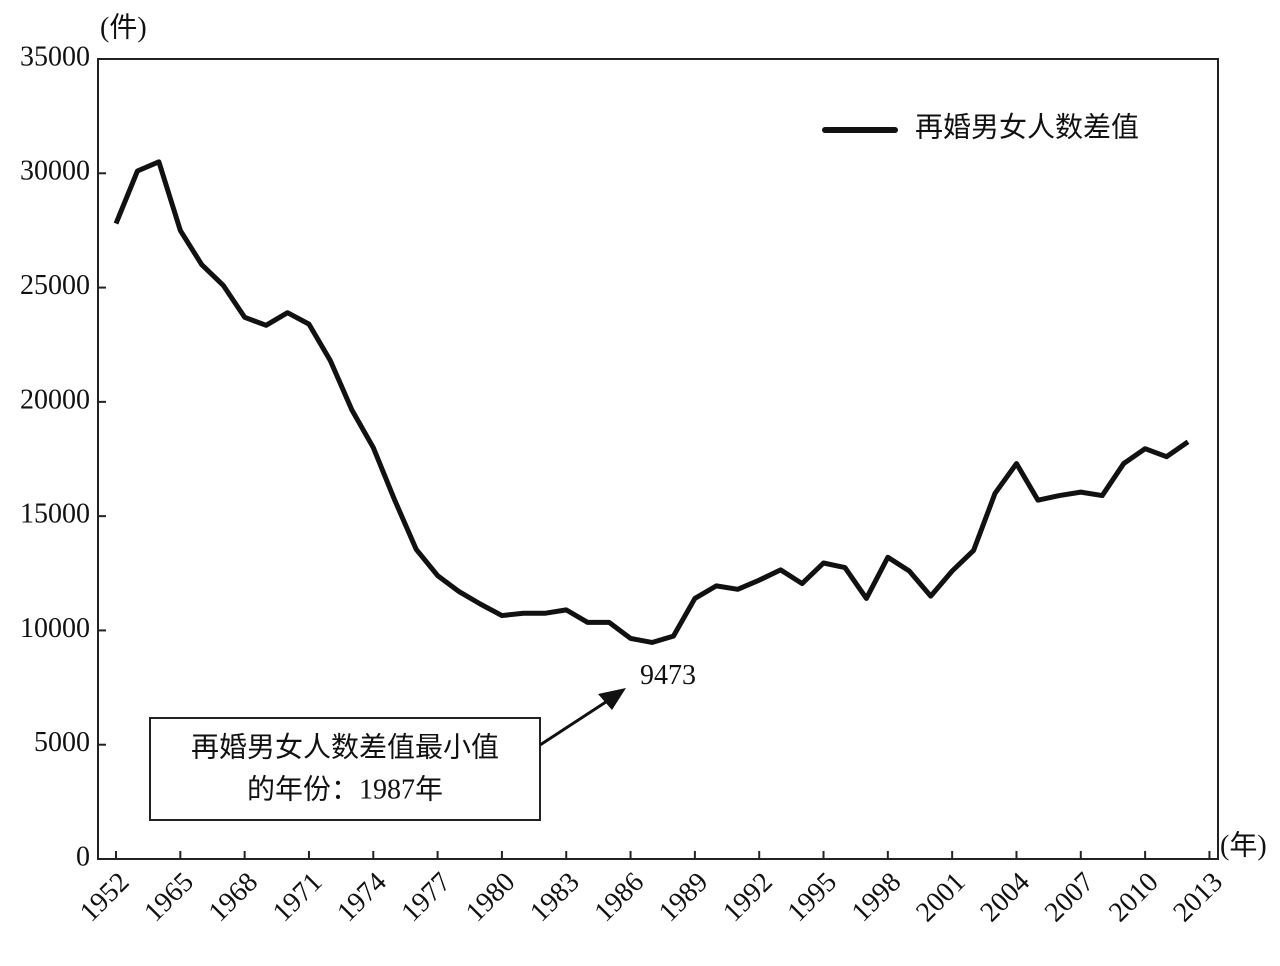 The image size is (1280, 966). I want to click on x-tick-label: 1977, so click(427, 898).